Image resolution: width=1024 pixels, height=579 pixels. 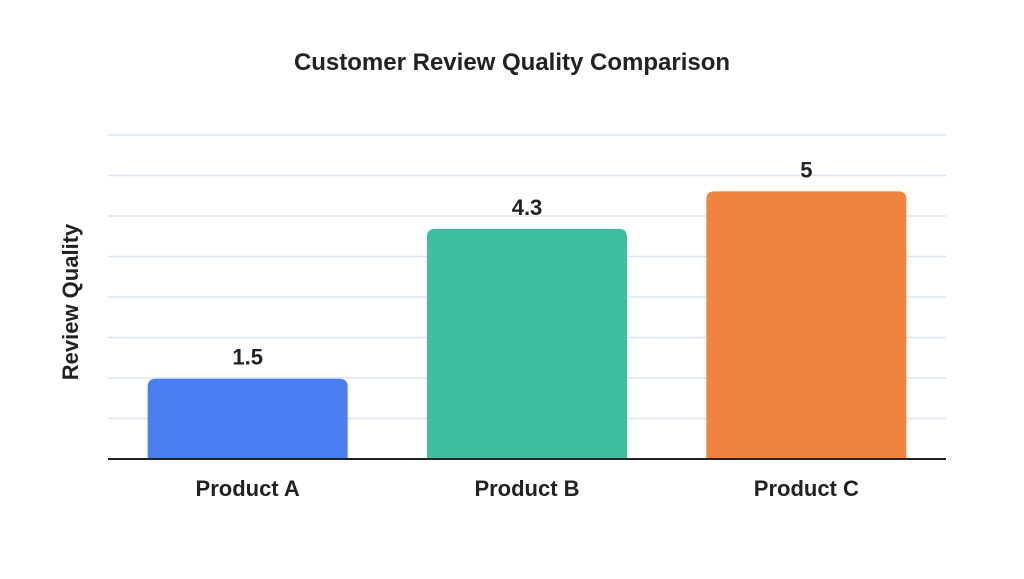 I want to click on y-axis-label: Review Quality, so click(x=70, y=301).